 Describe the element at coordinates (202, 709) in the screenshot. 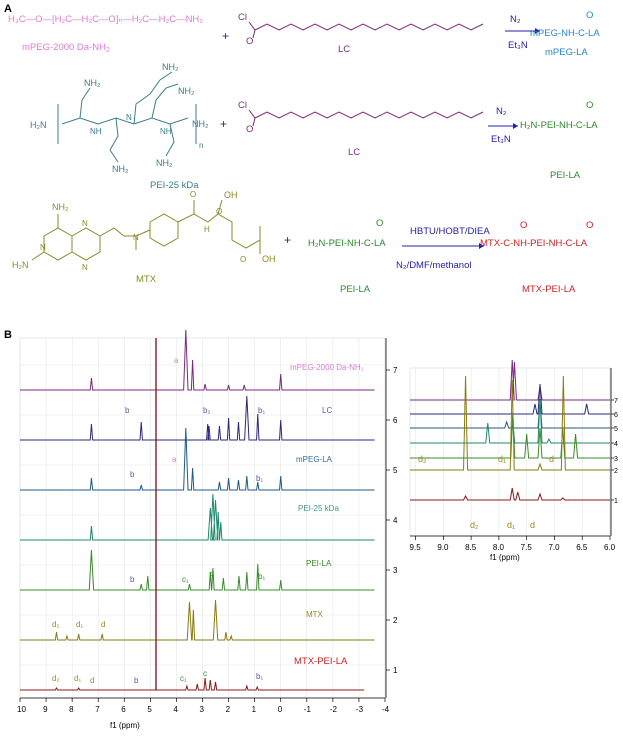

I see `main-tick-label: 3` at that location.